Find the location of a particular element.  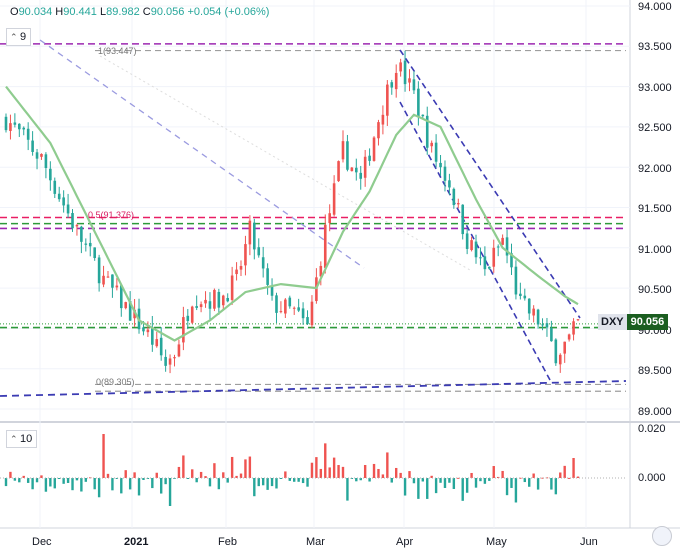

price-tick: 92.500 is located at coordinates (655, 128).